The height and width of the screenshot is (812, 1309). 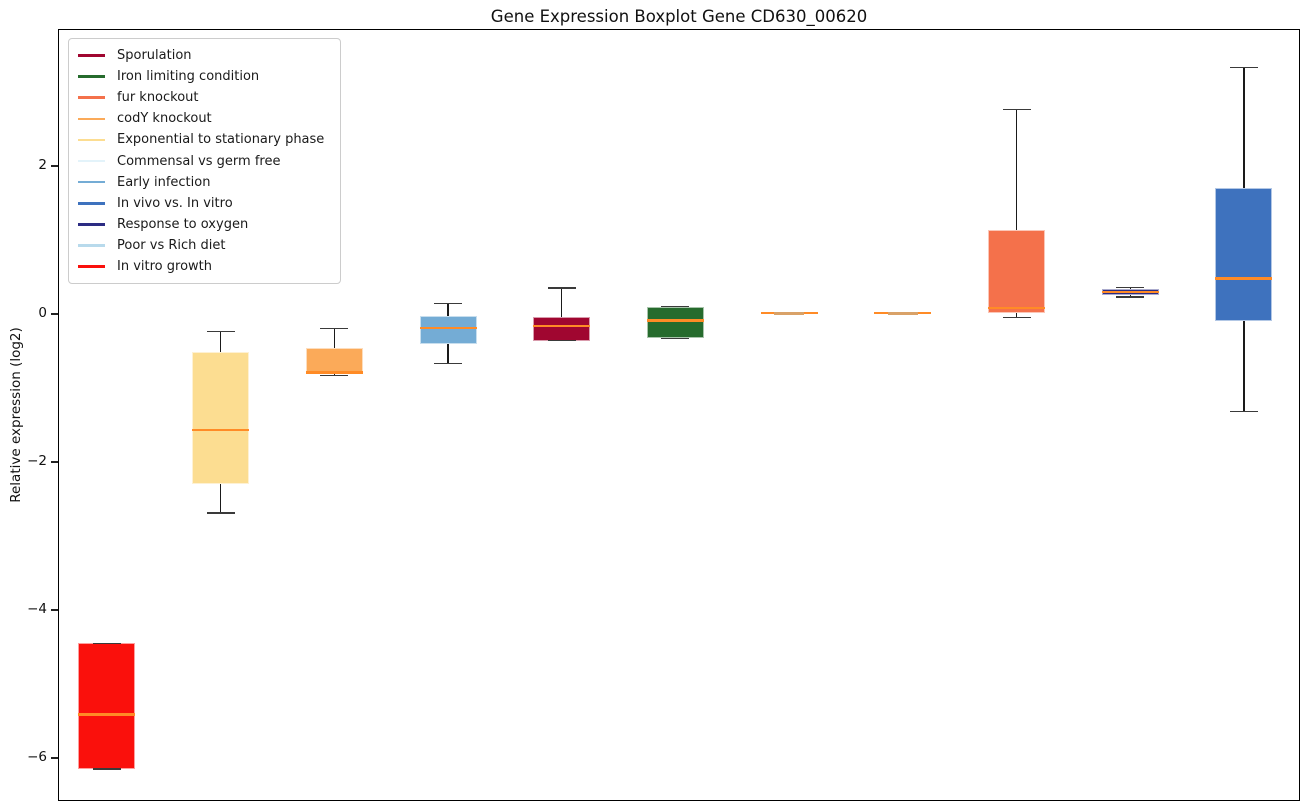 I want to click on legend-label: Exponential to stationary phase, so click(x=221, y=140).